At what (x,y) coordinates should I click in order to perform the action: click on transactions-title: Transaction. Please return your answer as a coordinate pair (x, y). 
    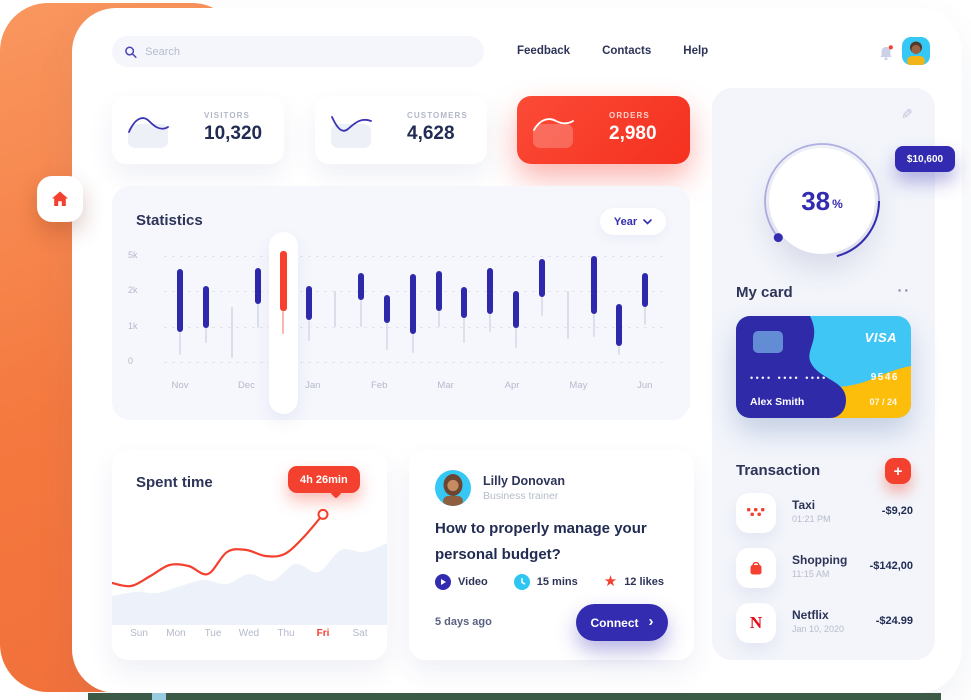
    Looking at the image, I should click on (778, 470).